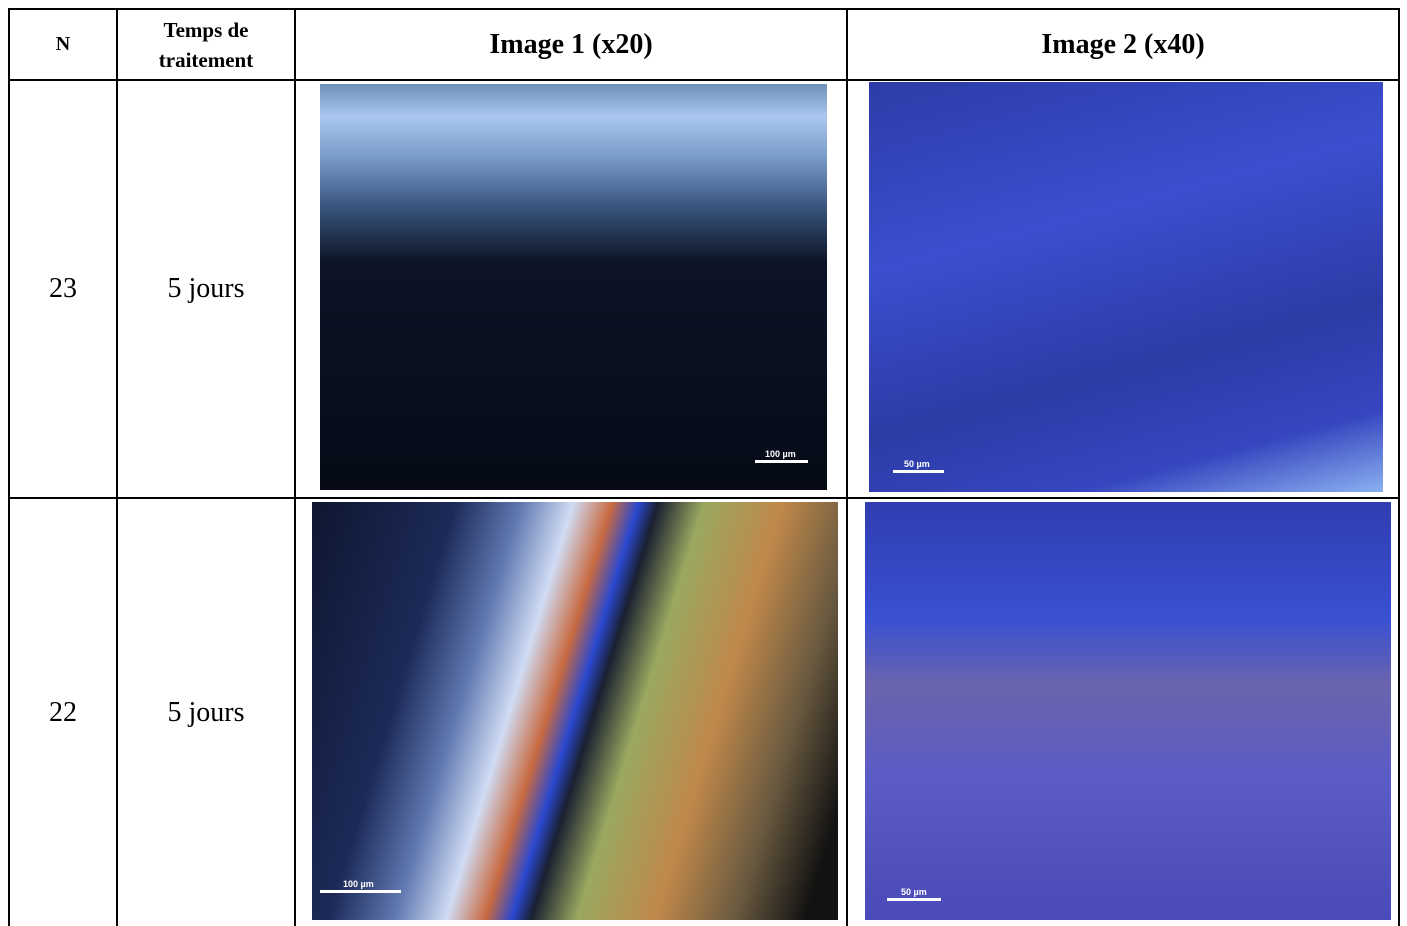  I want to click on header-cell: Temps de traitement, so click(206, 44).